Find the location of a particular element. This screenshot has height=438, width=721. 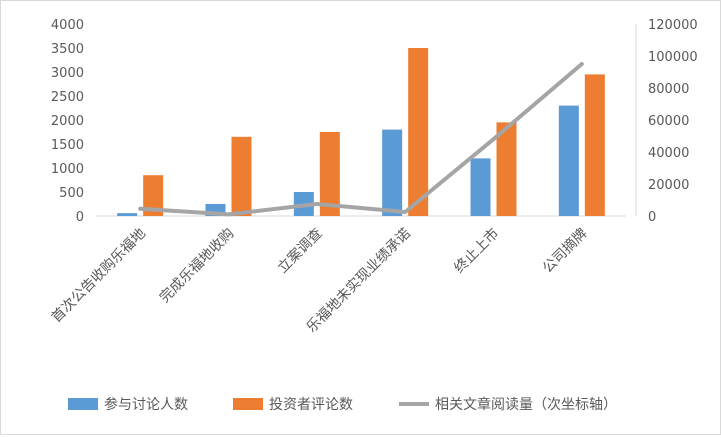

legend-label: 投资者评论数 is located at coordinates (311, 405).